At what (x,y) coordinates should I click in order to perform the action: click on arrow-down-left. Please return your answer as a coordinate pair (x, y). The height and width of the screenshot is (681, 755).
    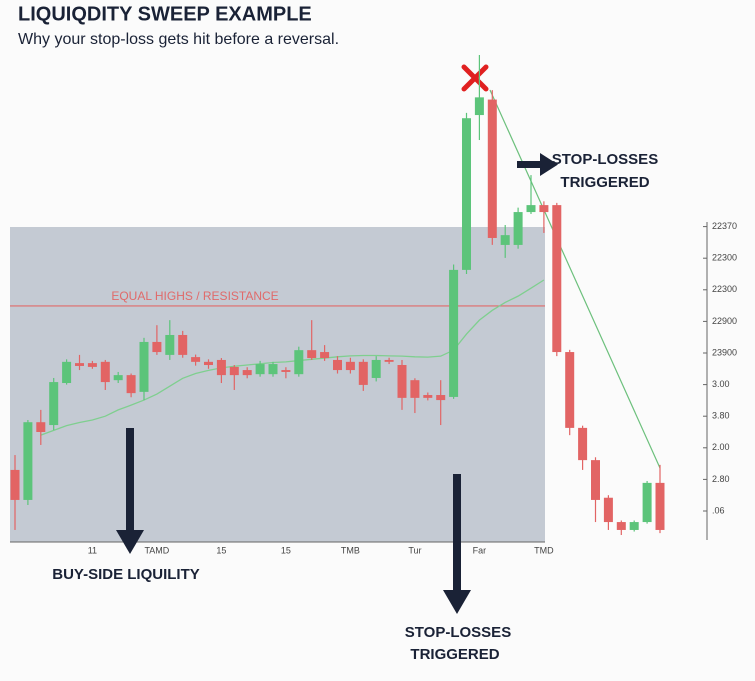
    Looking at the image, I should click on (130, 491).